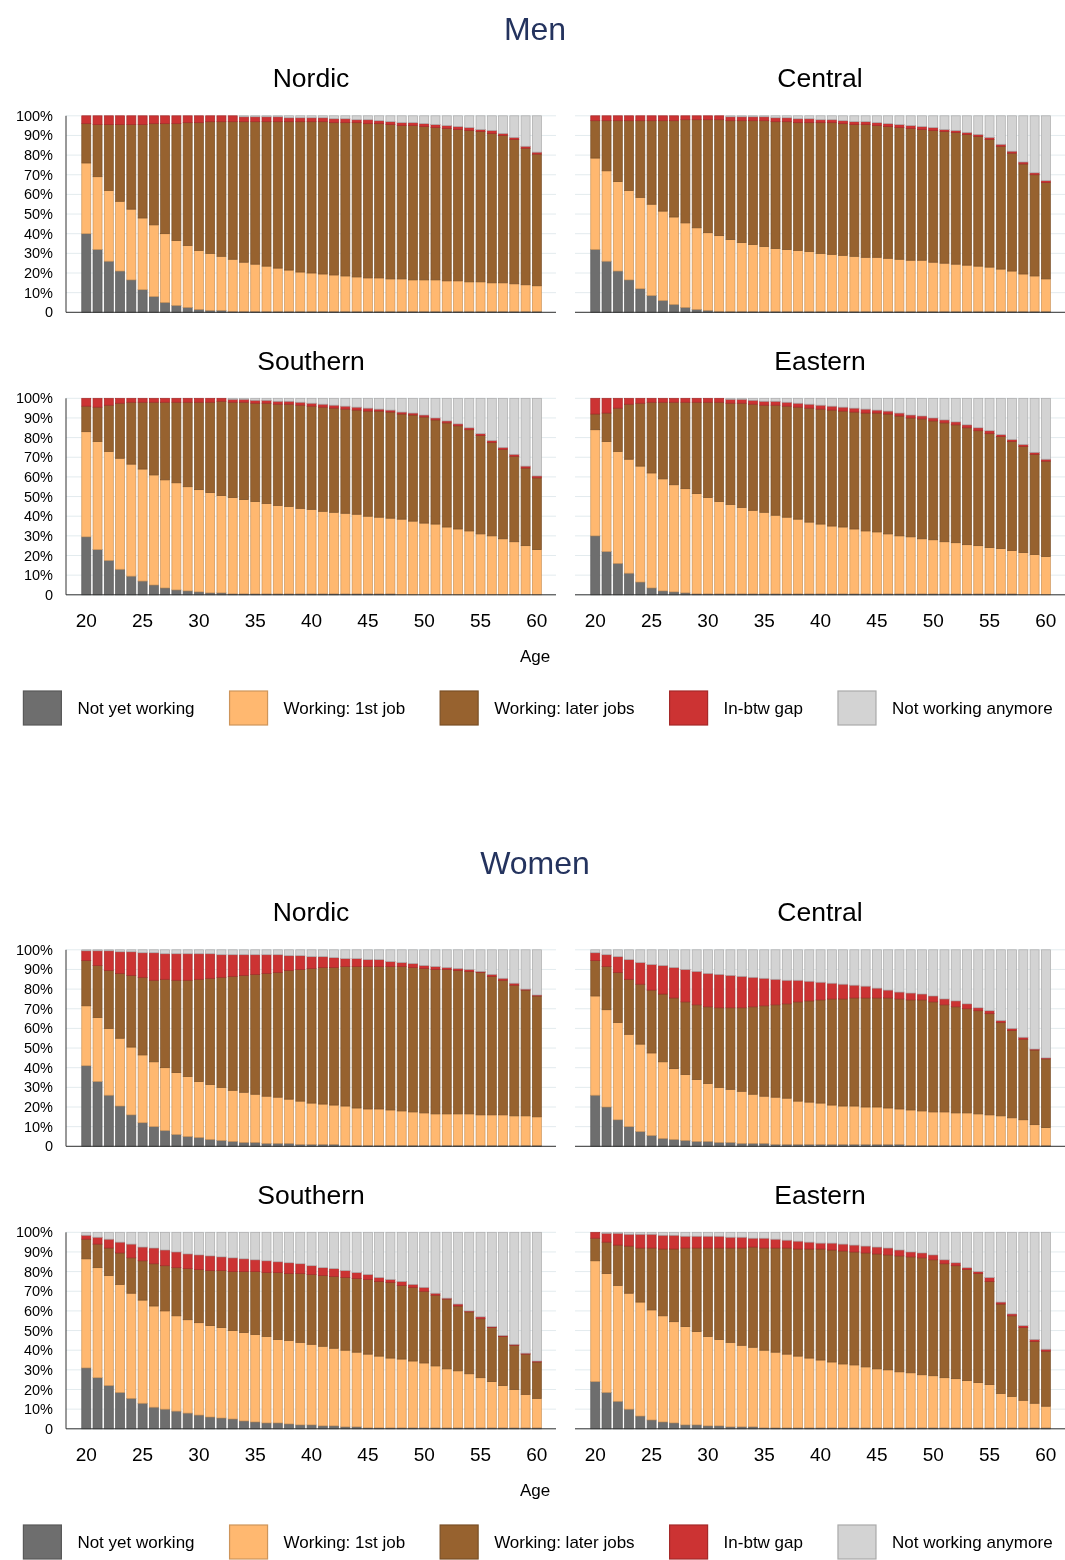 This screenshot has width=1065, height=1560. Describe the element at coordinates (535, 29) in the screenshot. I see `text: Men` at that location.